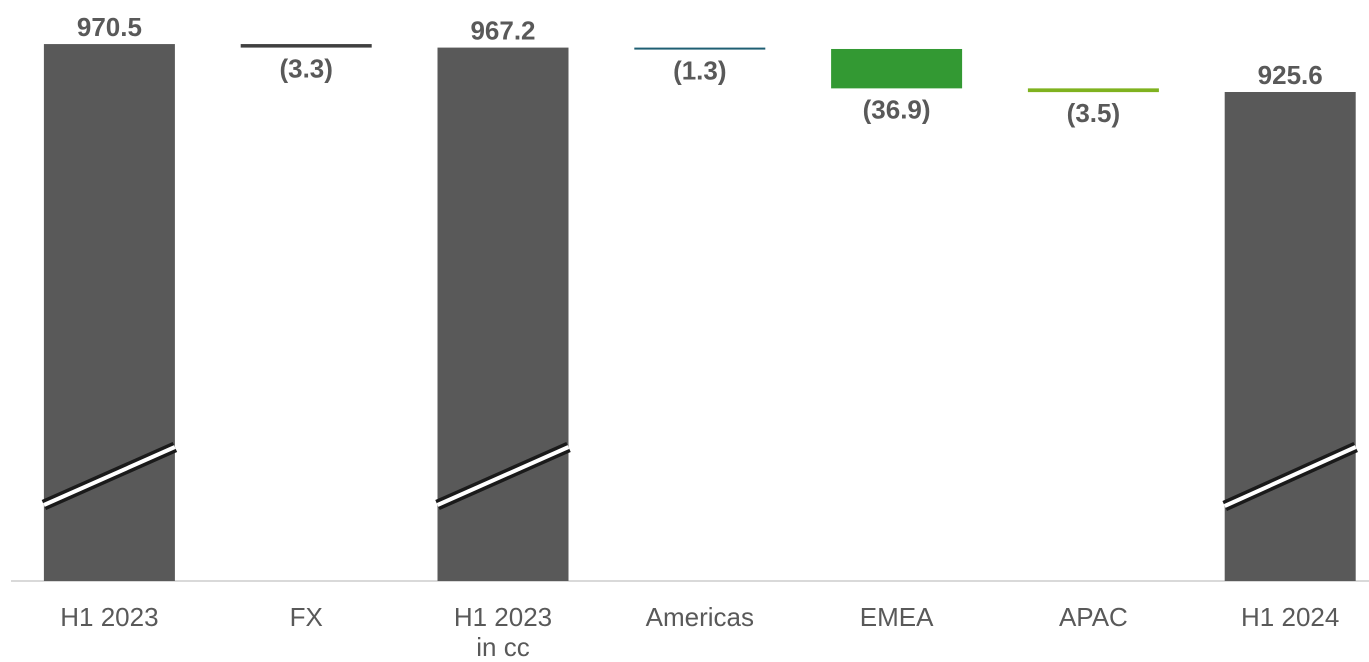  Describe the element at coordinates (306, 617) in the screenshot. I see `x-tick-label: FX` at that location.